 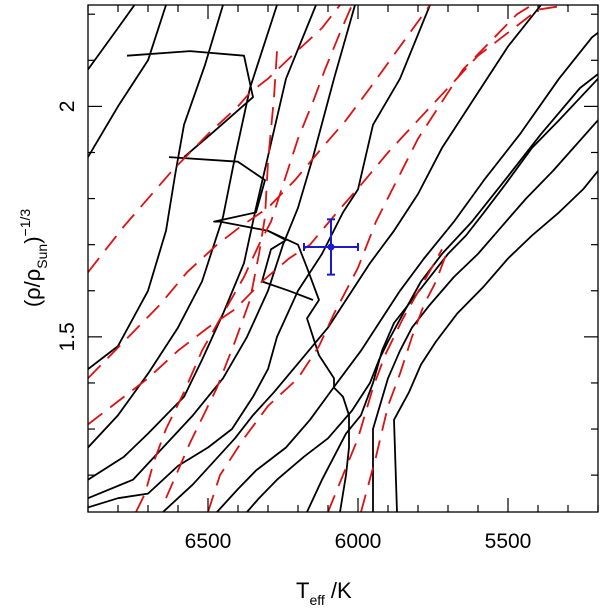 What do you see at coordinates (33, 258) in the screenshot?
I see `y-axis-label: (ρ/ρSun)−1/3` at bounding box center [33, 258].